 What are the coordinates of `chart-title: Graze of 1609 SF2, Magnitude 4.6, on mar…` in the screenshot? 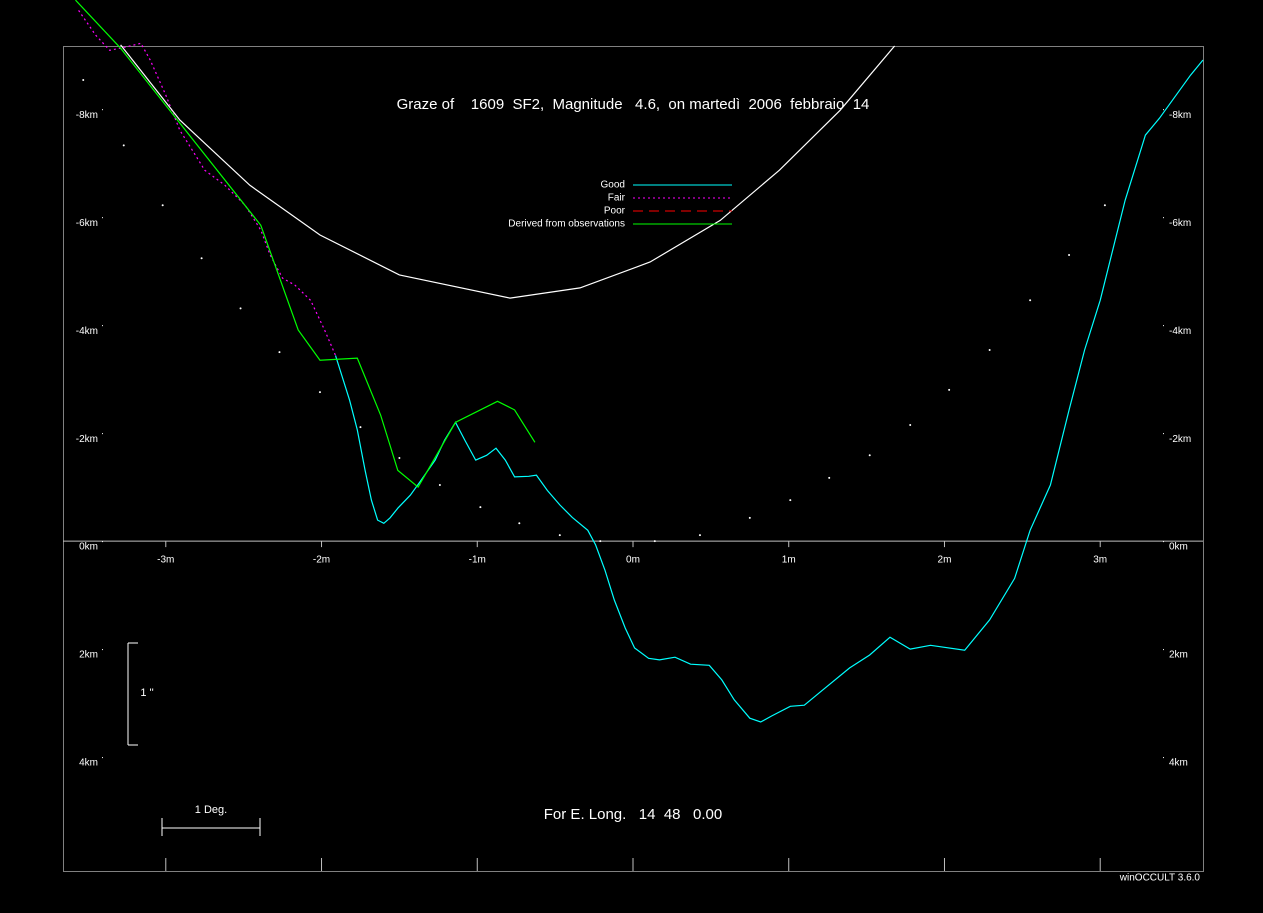 It's located at (633, 104).